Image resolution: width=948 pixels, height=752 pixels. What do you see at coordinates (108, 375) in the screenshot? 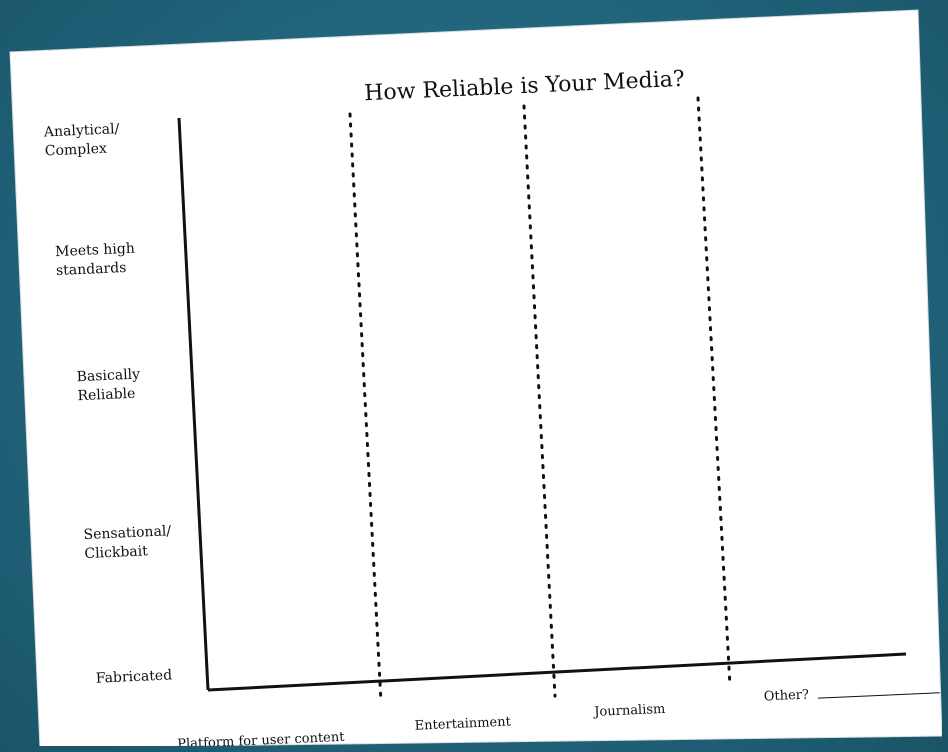
I see `y-label-reliable-line1: Basically` at bounding box center [108, 375].